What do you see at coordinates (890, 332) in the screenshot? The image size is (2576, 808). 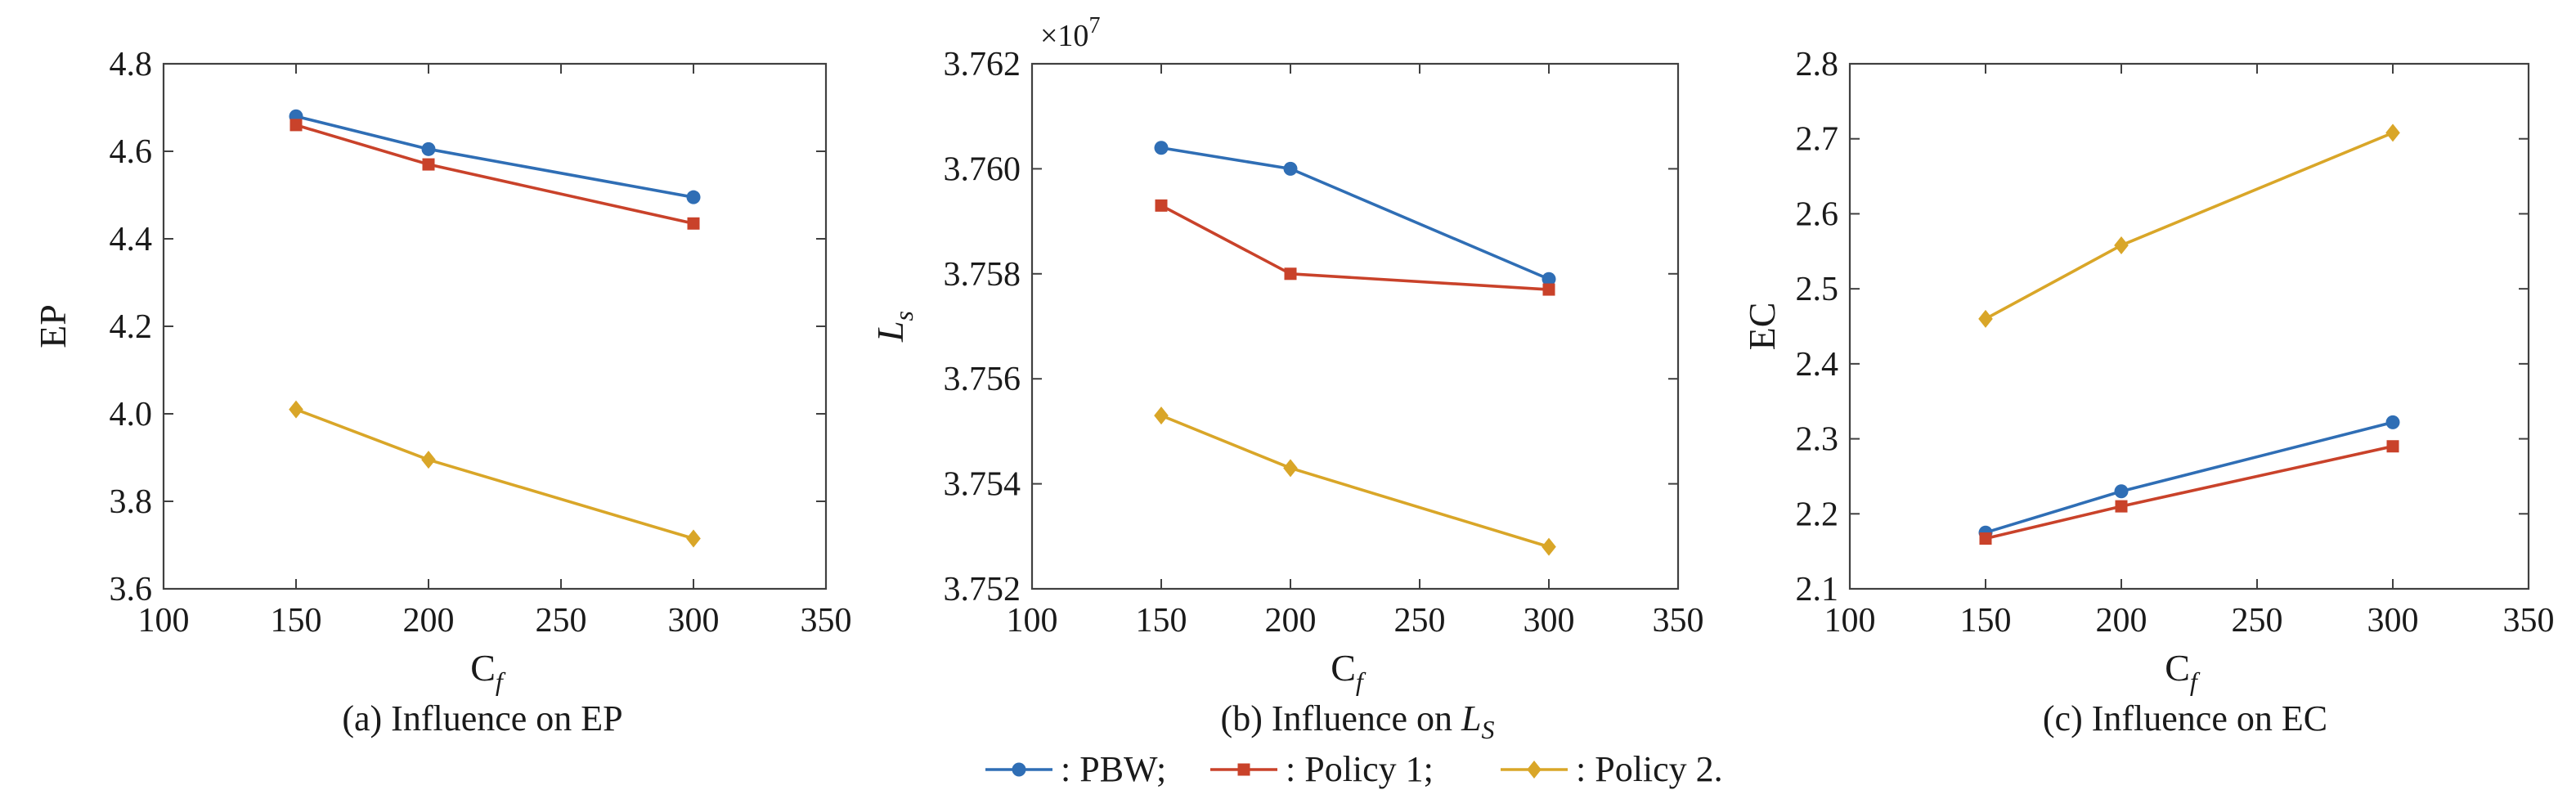 I see `y-axis-label-main: L` at bounding box center [890, 332].